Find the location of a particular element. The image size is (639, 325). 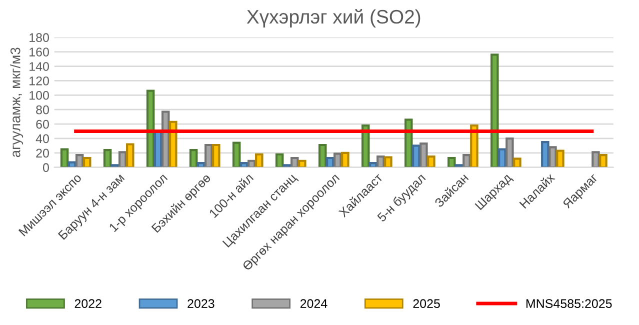

y-tick-label: 140 is located at coordinates (39, 66).